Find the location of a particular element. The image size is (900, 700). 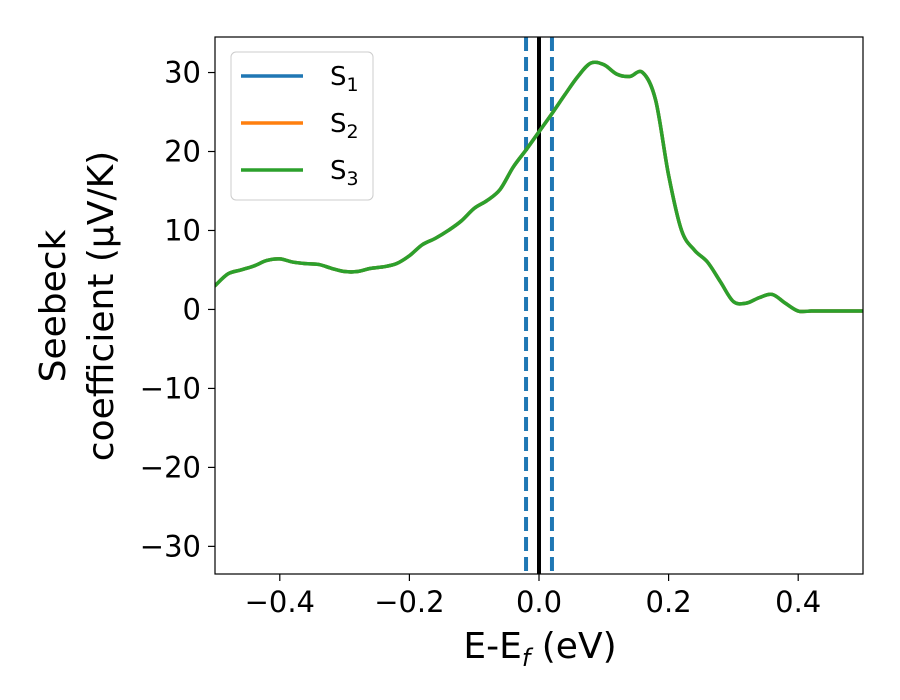

y-axis-title-line2: coefficient (μV/K) is located at coordinates (101, 306).